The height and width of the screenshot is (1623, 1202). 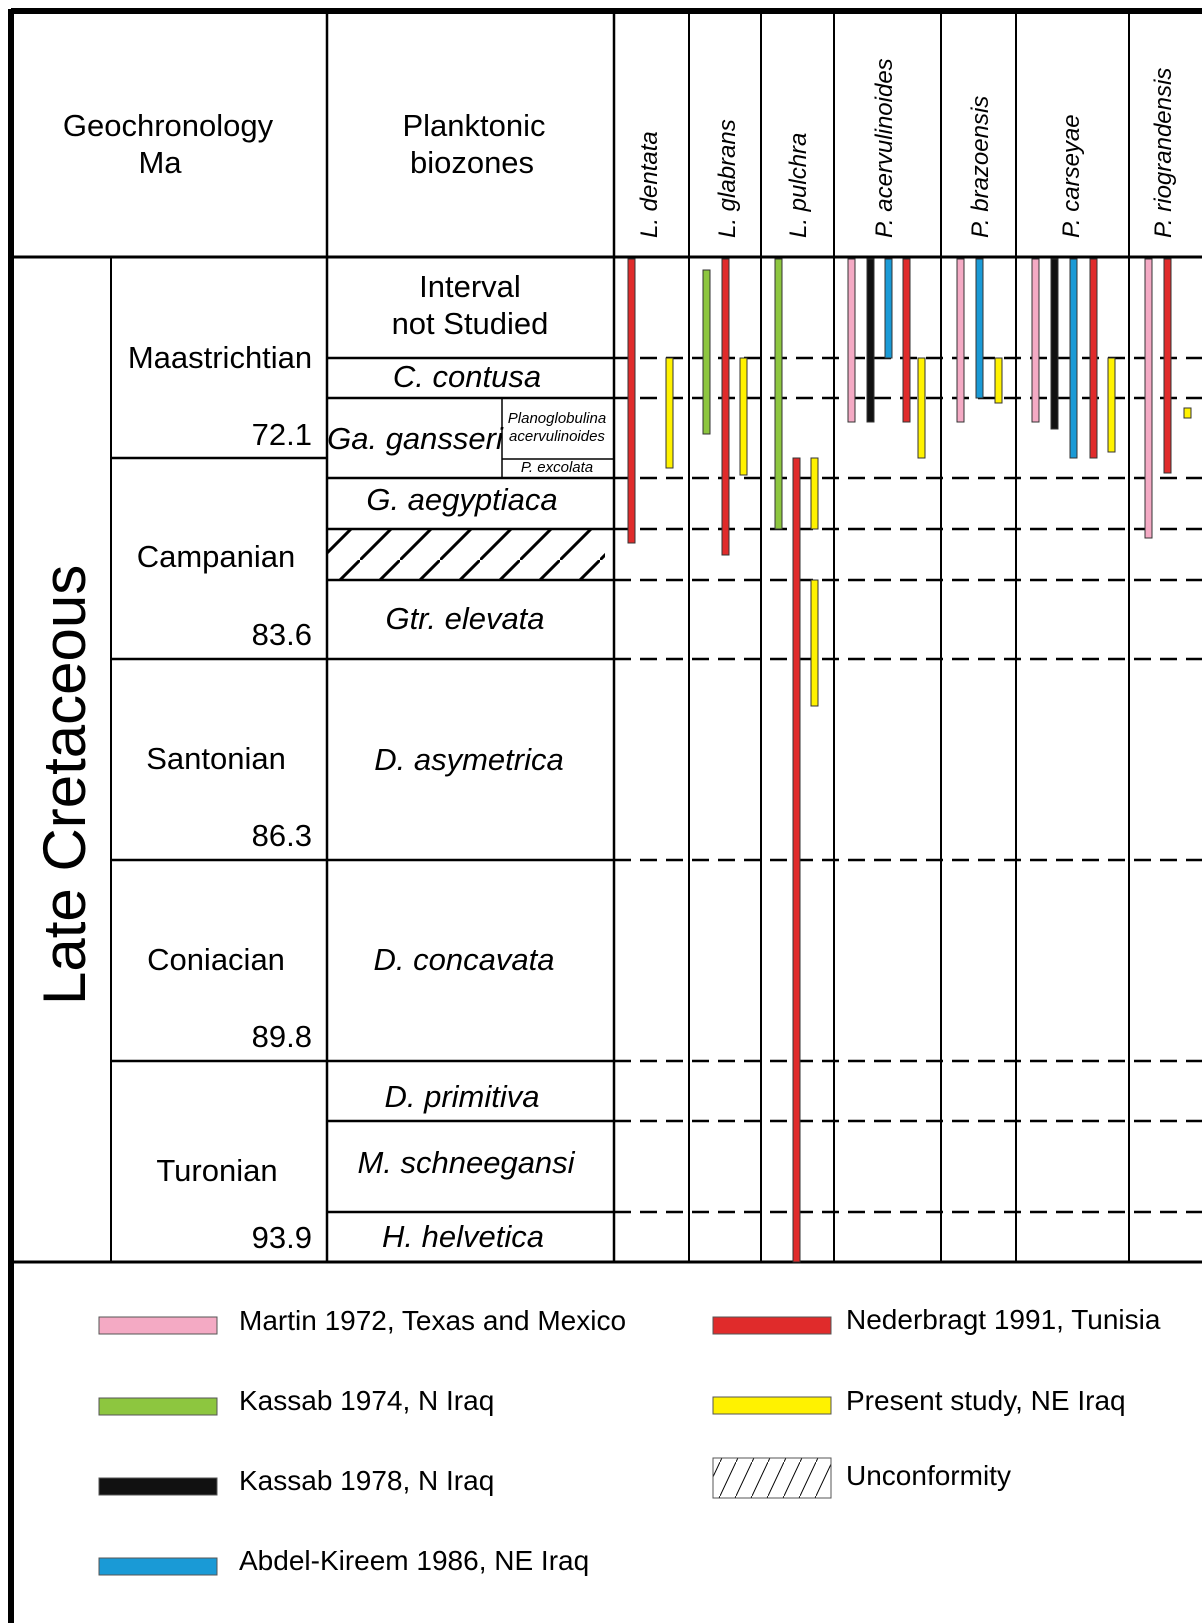 I want to click on subzone-label: P. excolata, so click(x=557, y=467).